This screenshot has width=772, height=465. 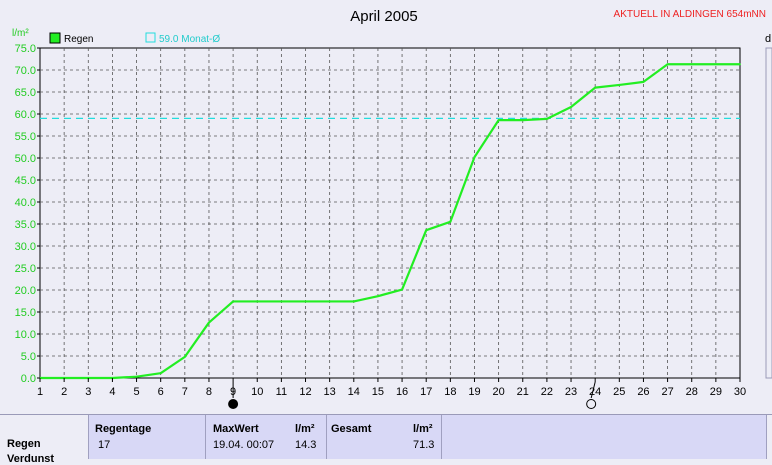 What do you see at coordinates (28, 357) in the screenshot?
I see `y-tick-label: 5.0` at bounding box center [28, 357].